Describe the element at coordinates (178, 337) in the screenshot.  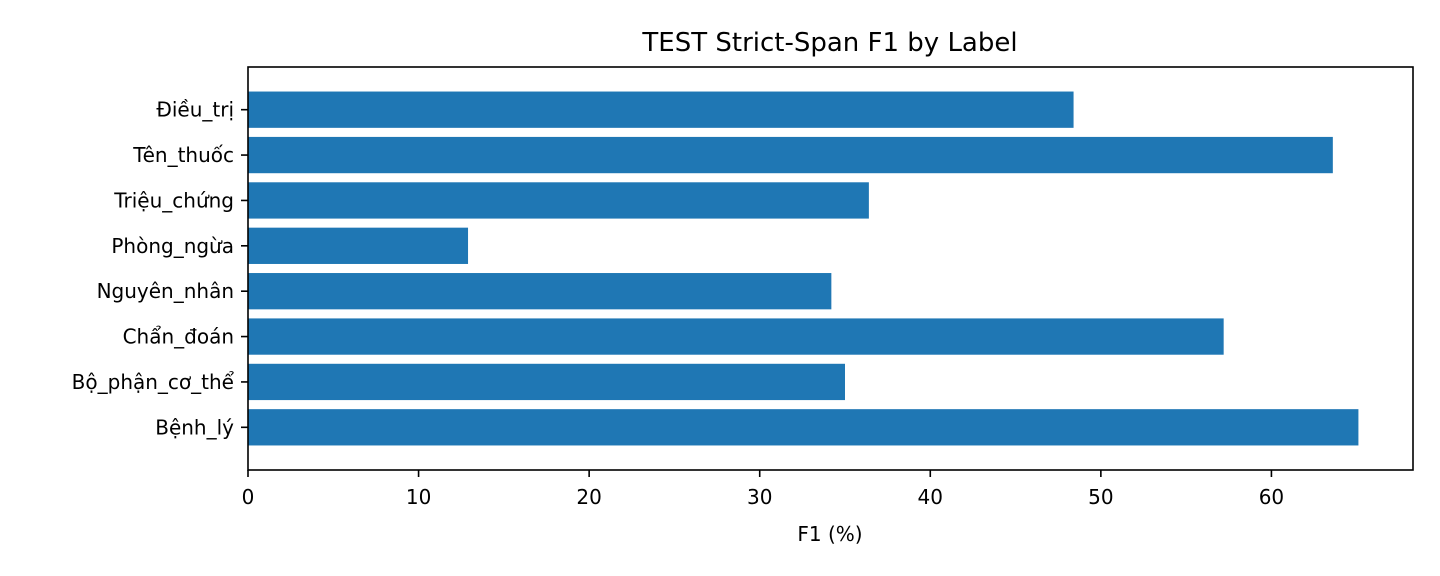
I see `y-tick-label: Chẩn_đoán` at that location.